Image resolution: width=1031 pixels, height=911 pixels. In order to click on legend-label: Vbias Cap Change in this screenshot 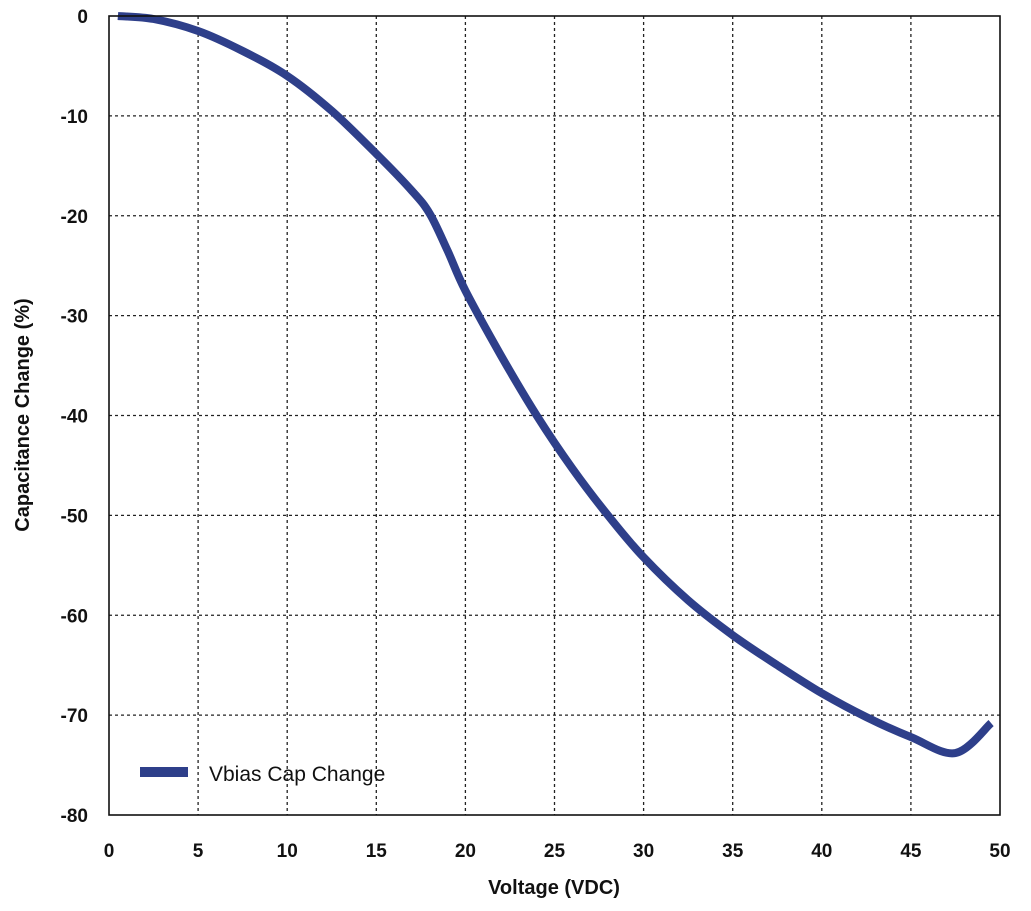, I will do `click(297, 774)`.